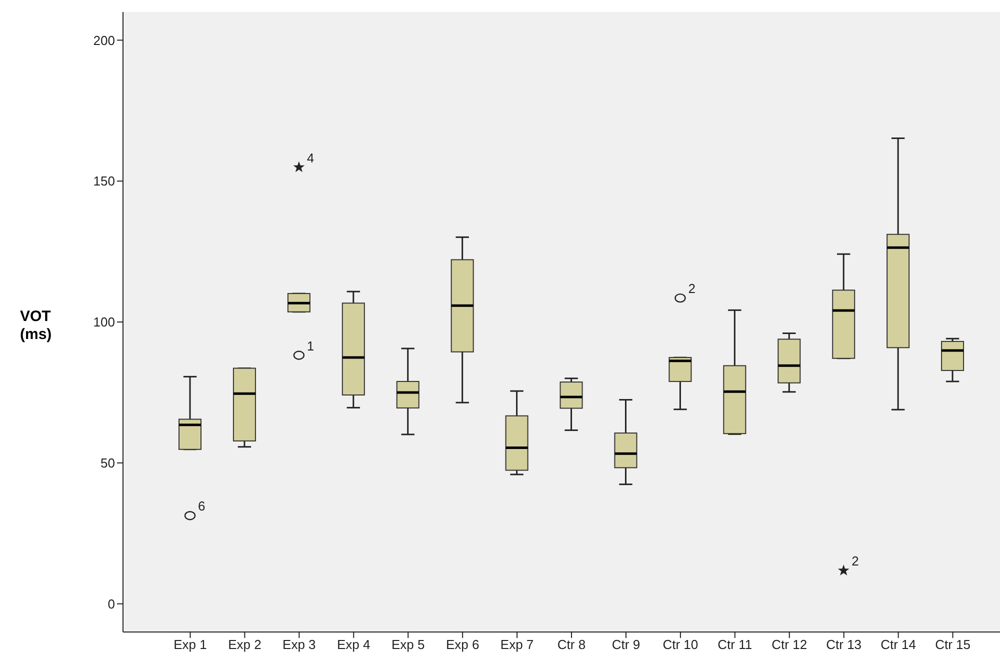 The height and width of the screenshot is (663, 1000). What do you see at coordinates (104, 322) in the screenshot?
I see `y-tick-label: 100` at bounding box center [104, 322].